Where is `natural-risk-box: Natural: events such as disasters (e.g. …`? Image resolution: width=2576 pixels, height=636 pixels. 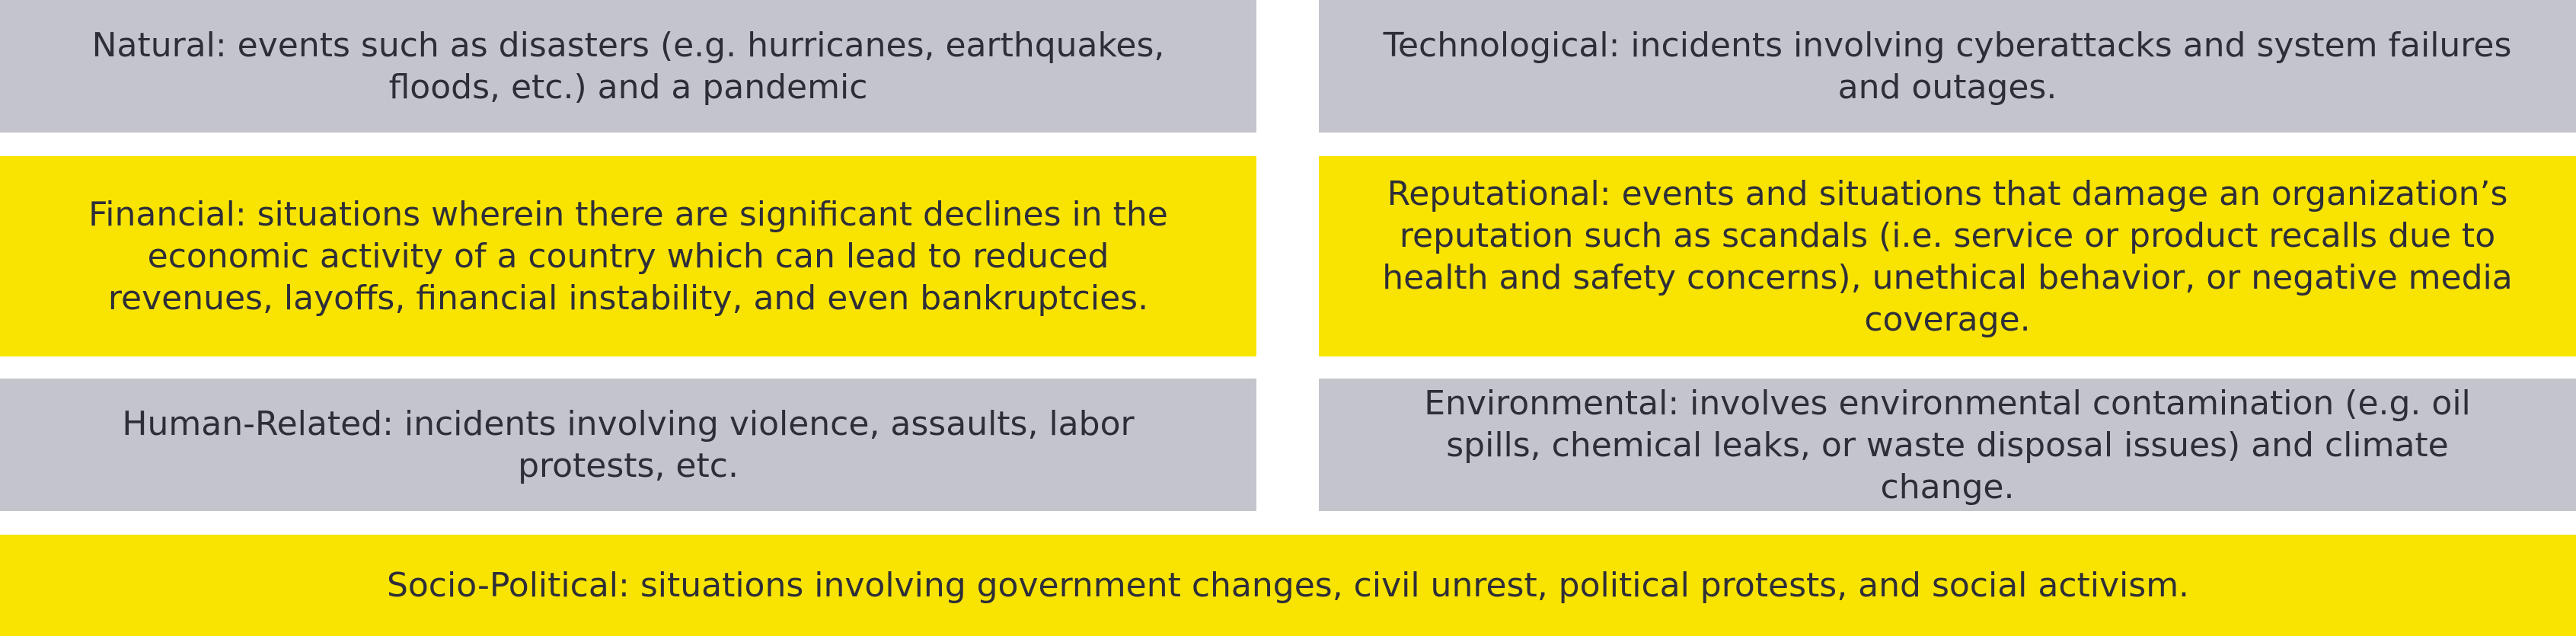
natural-risk-box: Natural: events such as disasters (e.g. … is located at coordinates (628, 66).